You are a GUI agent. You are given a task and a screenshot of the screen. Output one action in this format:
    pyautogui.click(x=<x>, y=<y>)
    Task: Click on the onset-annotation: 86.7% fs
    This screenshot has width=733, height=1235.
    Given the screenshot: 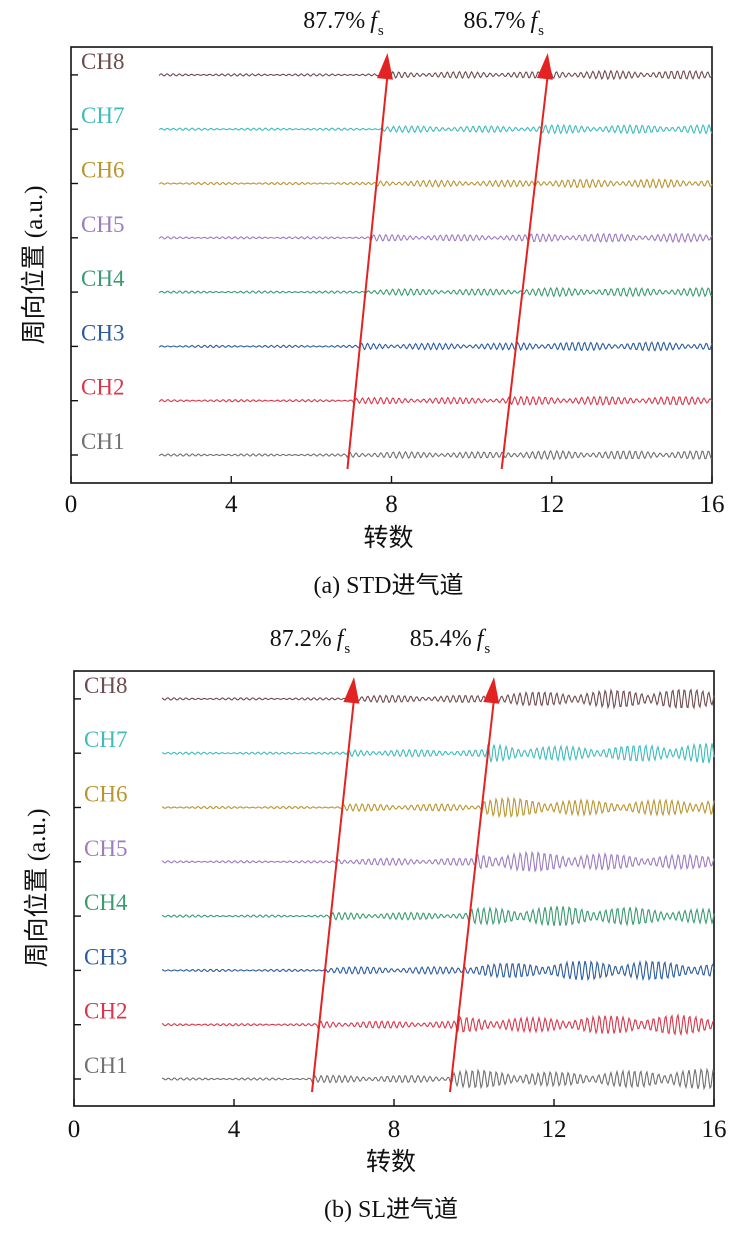 What is the action you would take?
    pyautogui.click(x=503, y=23)
    